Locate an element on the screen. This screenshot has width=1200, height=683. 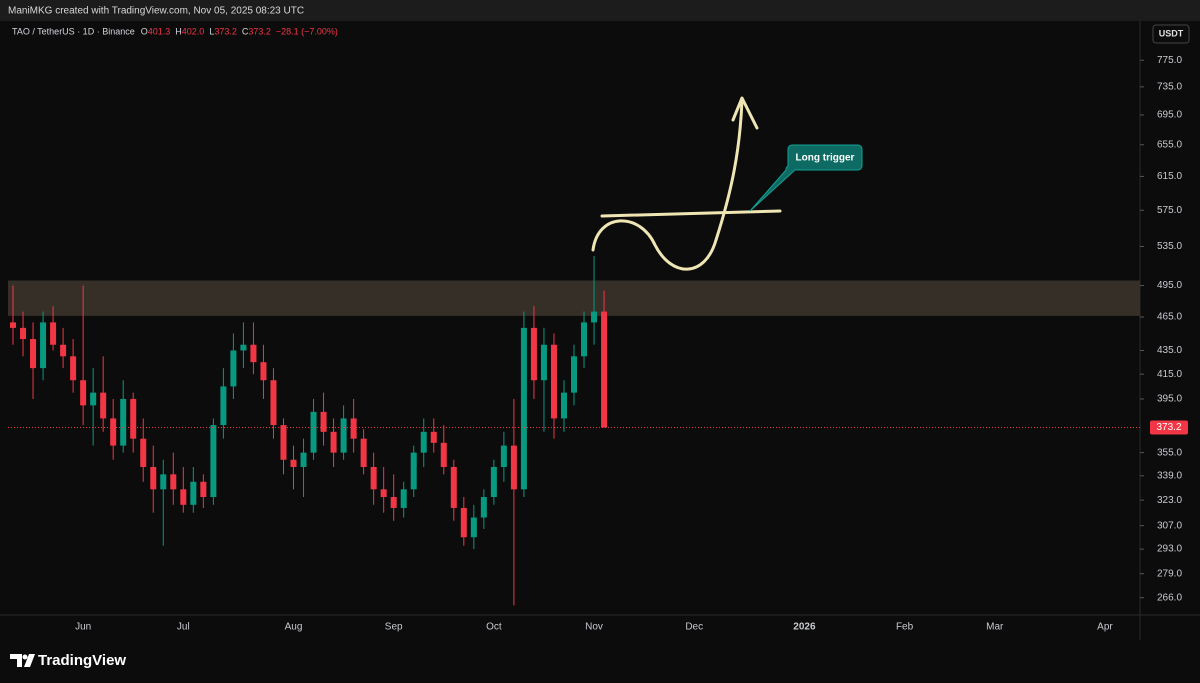
y-tick-label: 266.0 is located at coordinates (1169, 597).